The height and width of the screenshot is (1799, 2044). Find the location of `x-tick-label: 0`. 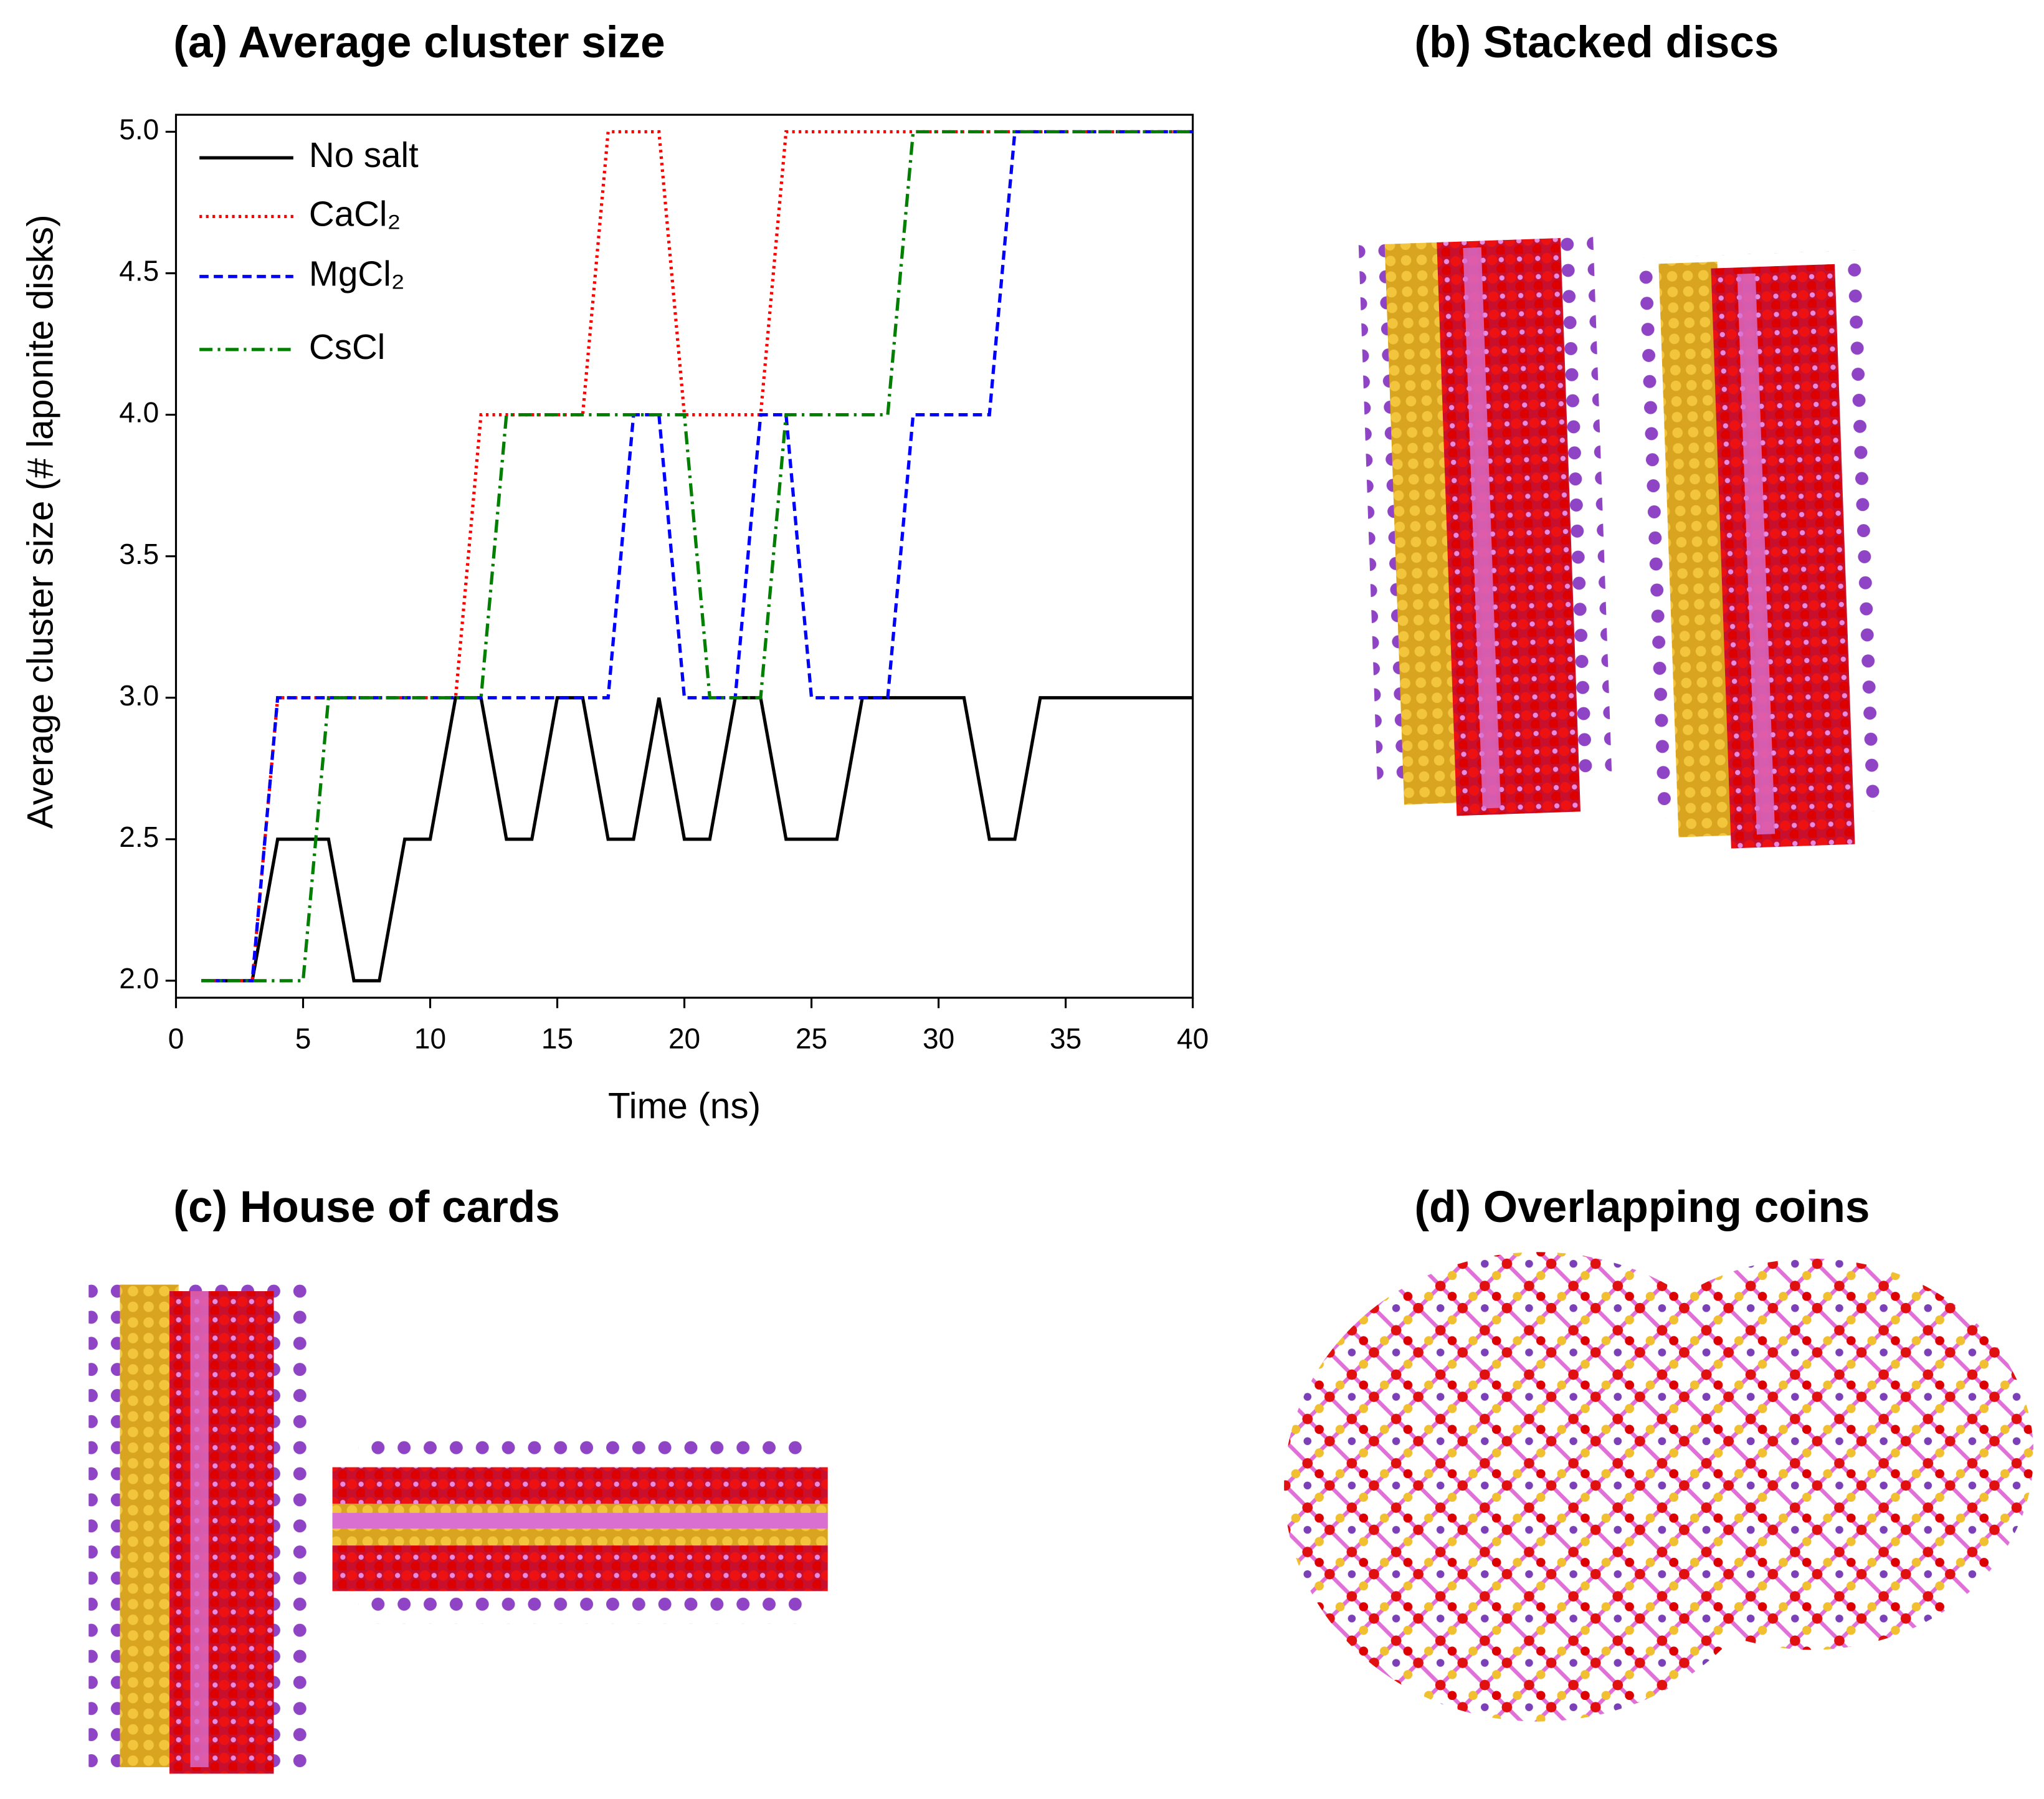

x-tick-label: 0 is located at coordinates (176, 1038).